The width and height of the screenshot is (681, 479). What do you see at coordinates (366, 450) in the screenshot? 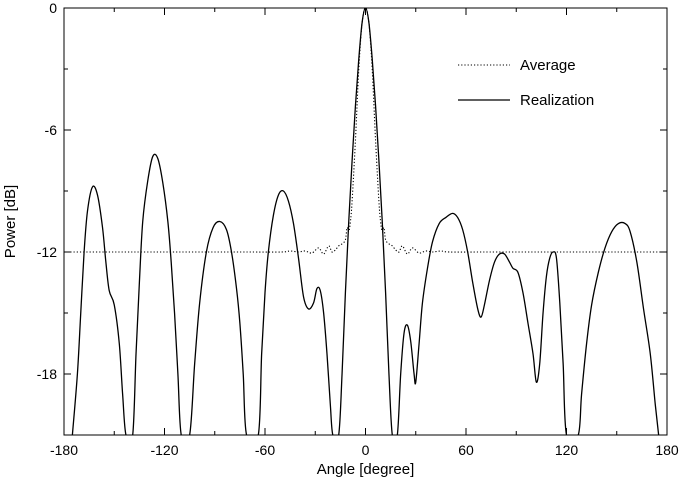
I see `x-tick-label: 0` at bounding box center [366, 450].